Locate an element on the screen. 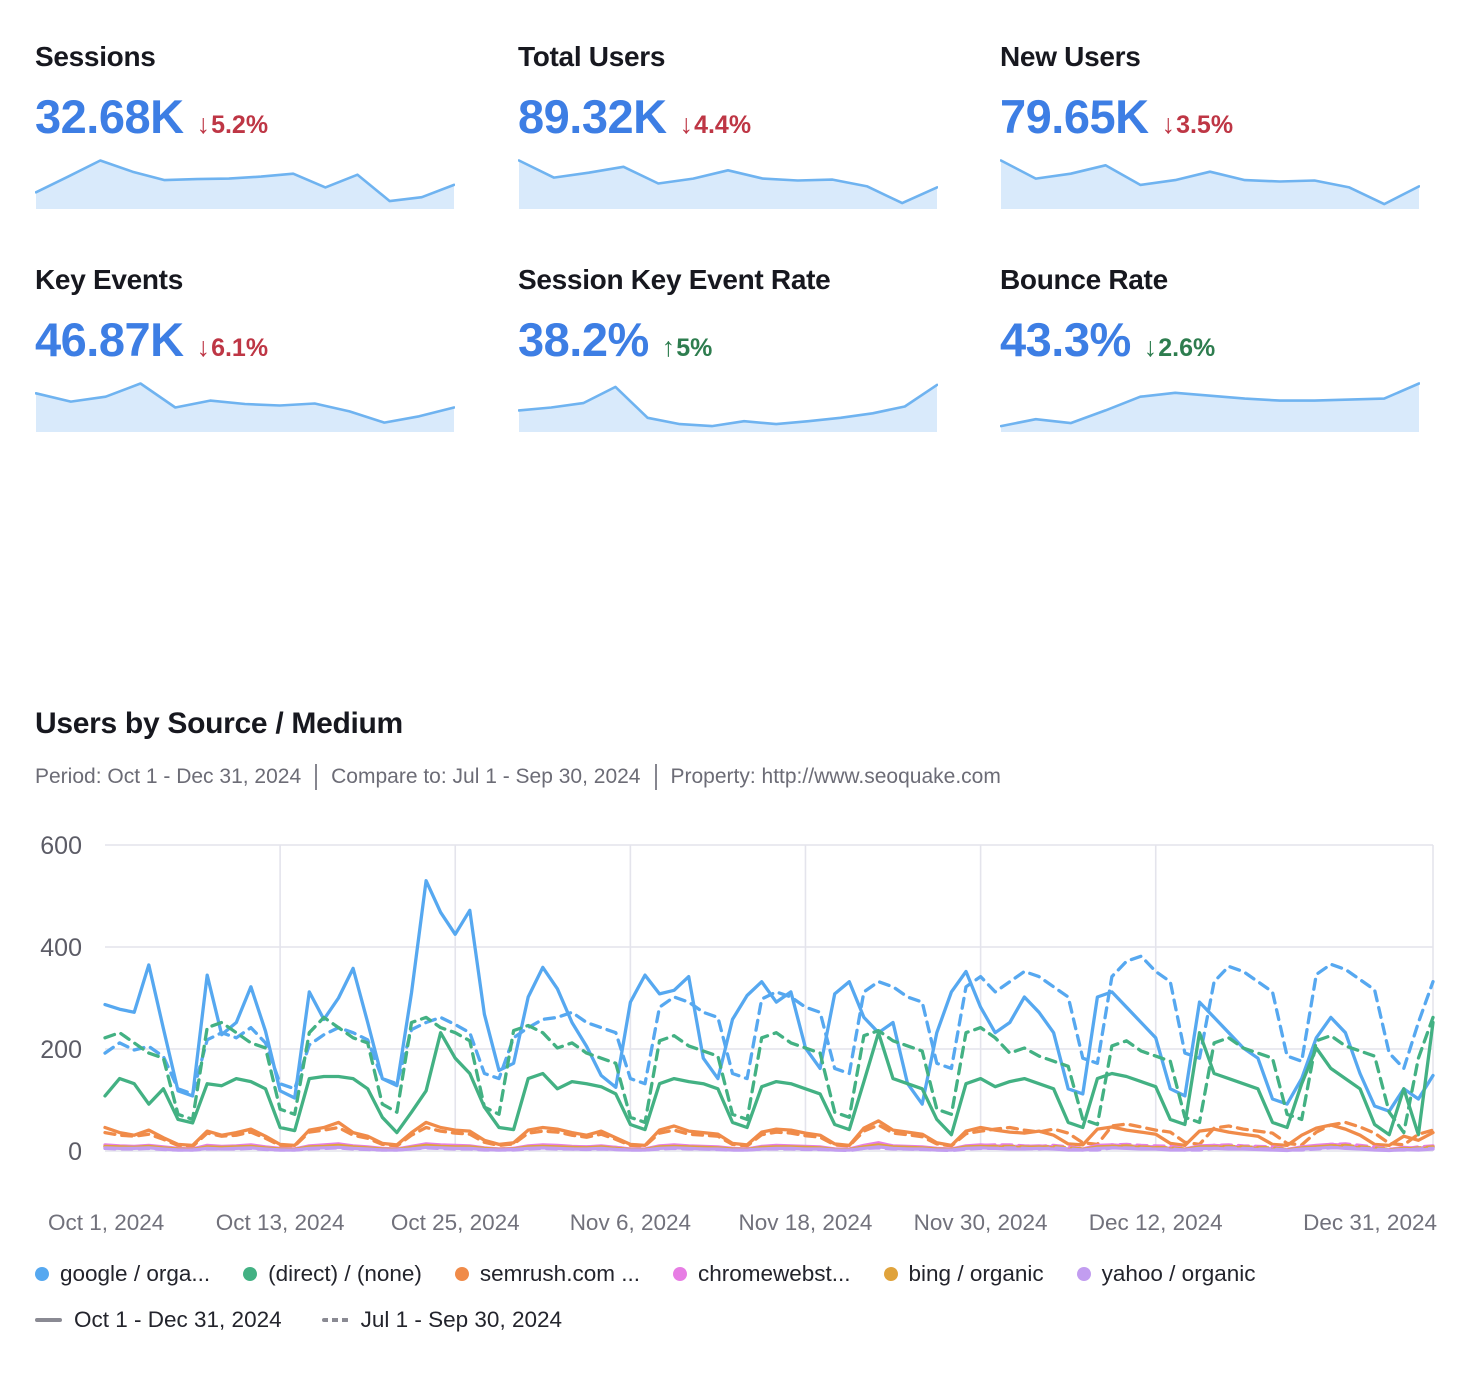 This screenshot has width=1482, height=1374. y-axis-tick-label: 600 is located at coordinates (61, 846).